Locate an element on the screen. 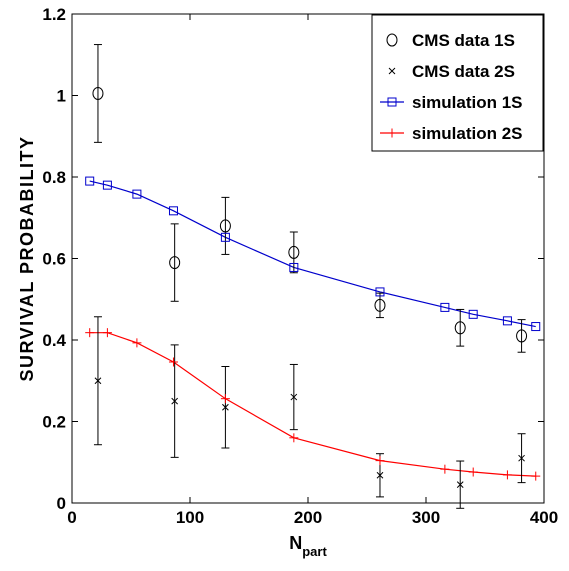  y-axis-label: SURVIVAL PROBABILITY is located at coordinates (27, 258).